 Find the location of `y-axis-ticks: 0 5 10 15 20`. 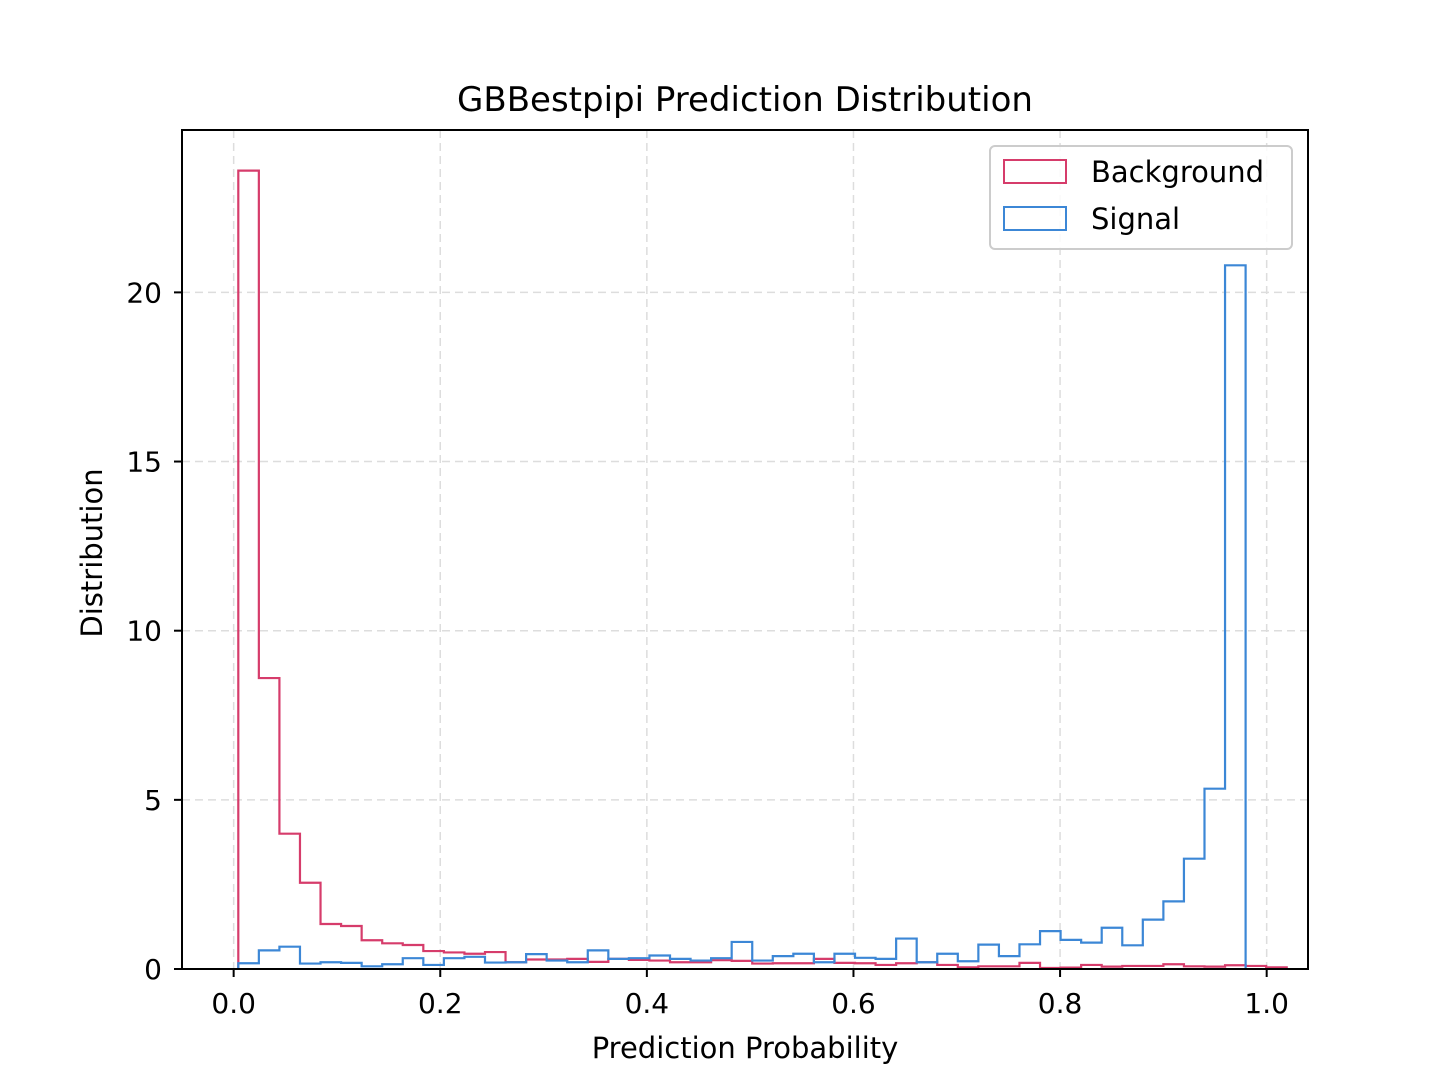

y-axis-ticks: 0 5 10 15 20 is located at coordinates (154, 631).